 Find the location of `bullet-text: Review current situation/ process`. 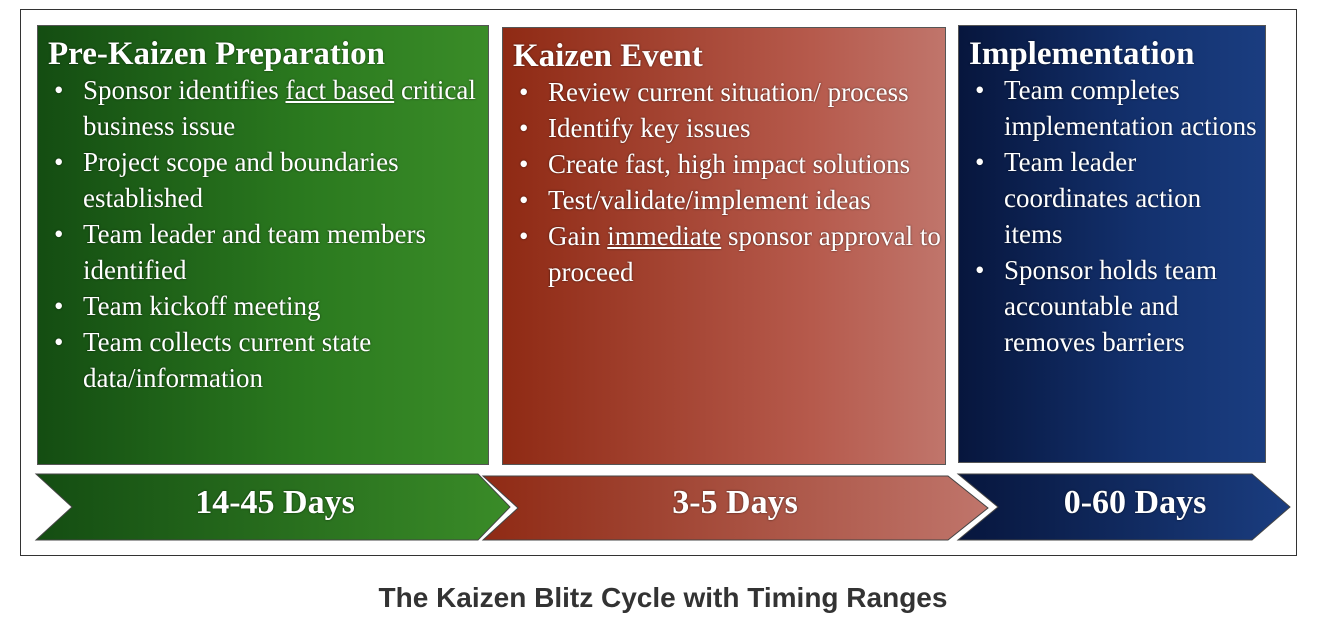

bullet-text: Review current situation/ process is located at coordinates (728, 92).